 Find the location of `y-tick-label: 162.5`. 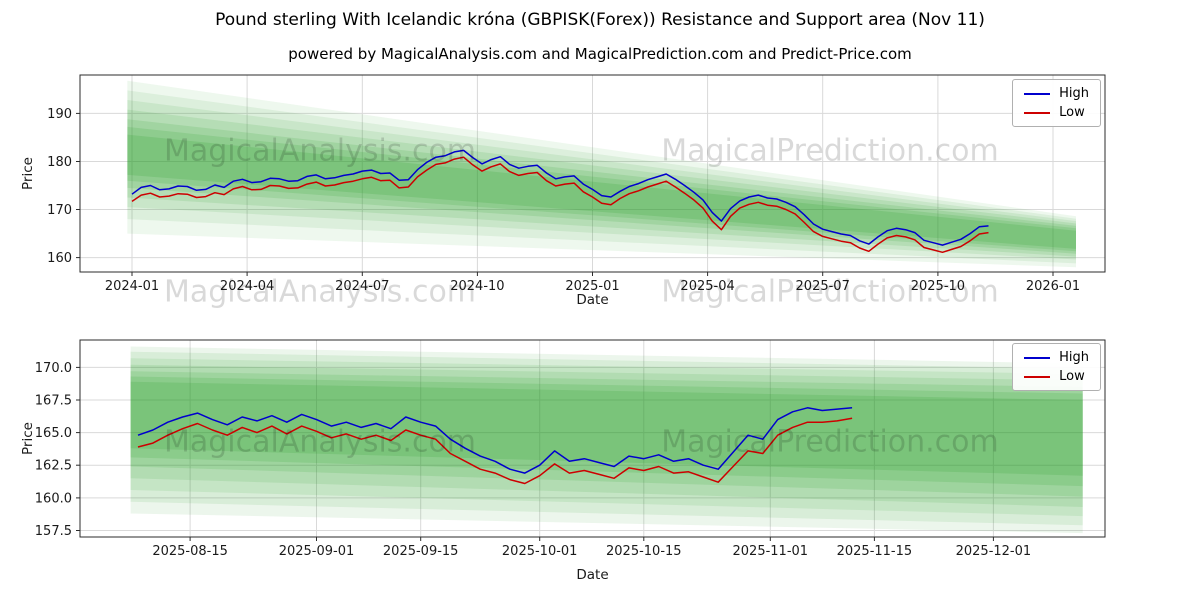

y-tick-label: 162.5 is located at coordinates (53, 466).